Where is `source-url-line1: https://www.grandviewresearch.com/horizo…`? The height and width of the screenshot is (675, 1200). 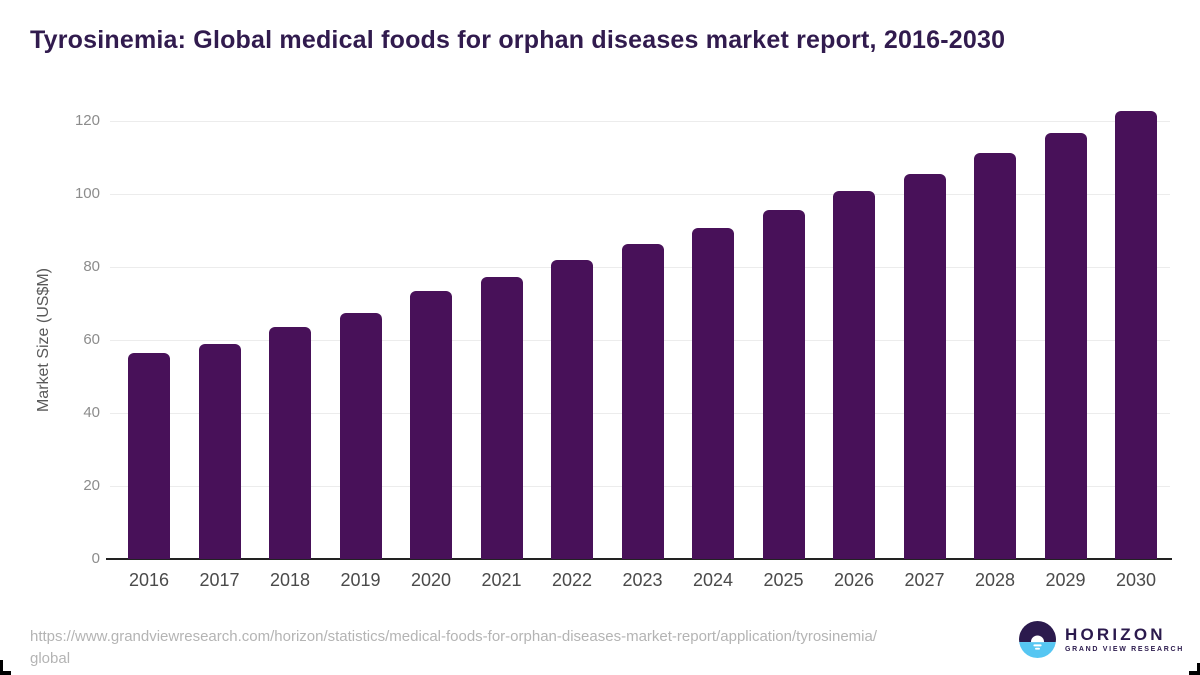 source-url-line1: https://www.grandviewresearch.com/horizo… is located at coordinates (454, 636).